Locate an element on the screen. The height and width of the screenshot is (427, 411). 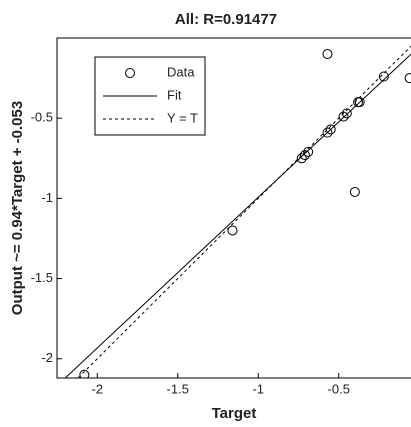
y-tick-label: -1 is located at coordinates (47, 197).